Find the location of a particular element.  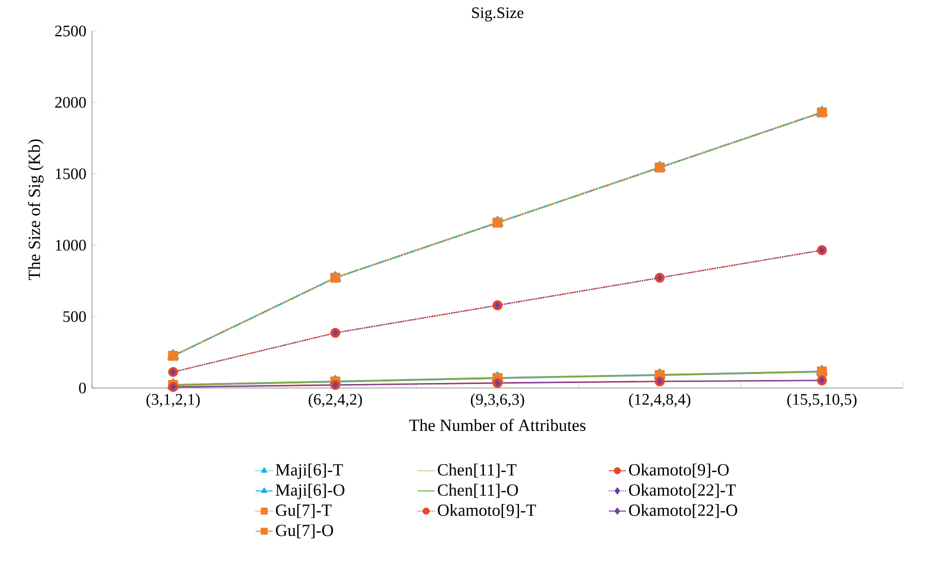

x-tick-label: (12,4,8,4) is located at coordinates (659, 401).